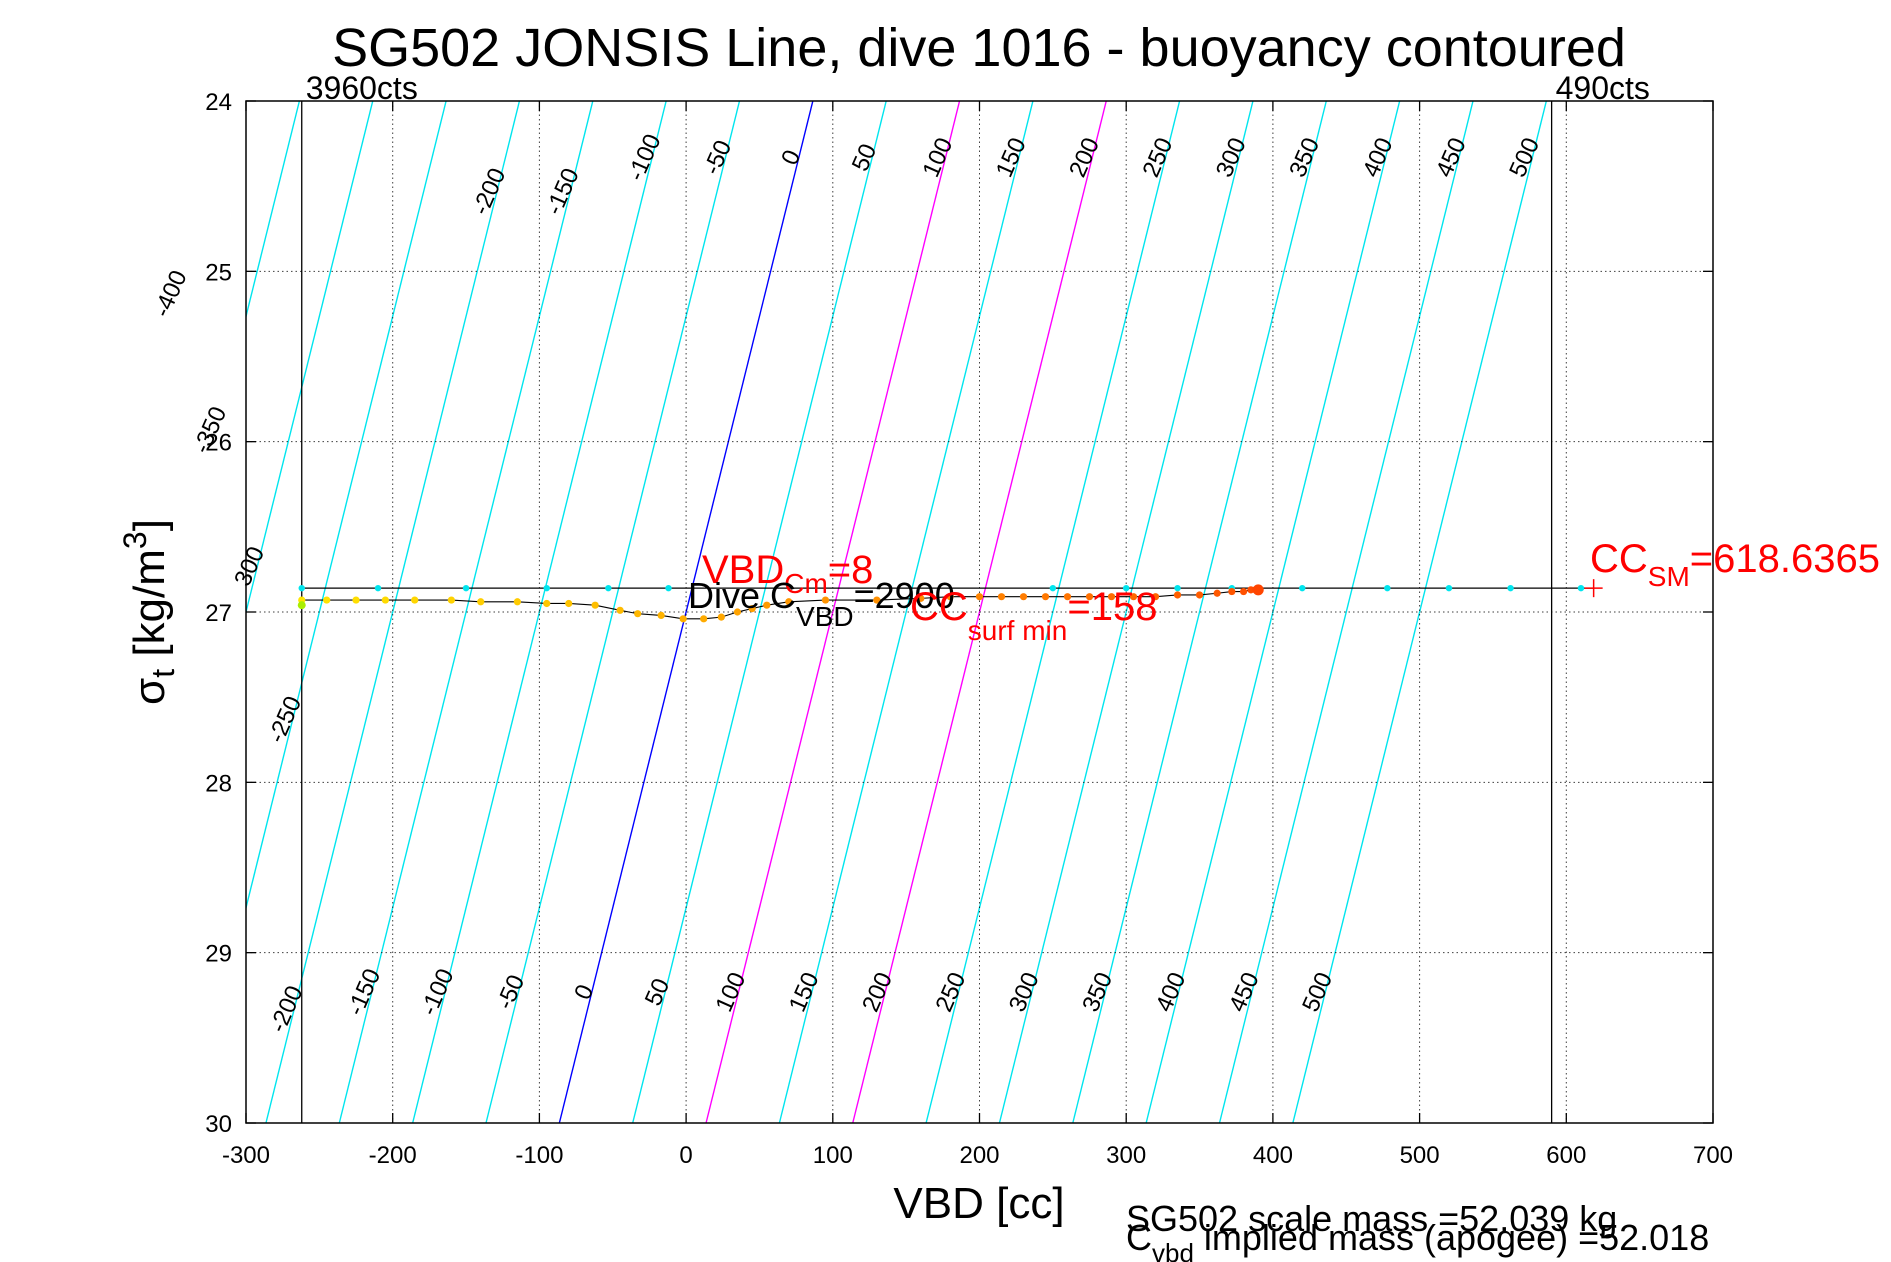 Image resolution: width=1891 pixels, height=1262 pixels. What do you see at coordinates (1033, 615) in the screenshot?
I see `cc-surf-min-annotation: CCsurf min=158` at bounding box center [1033, 615].